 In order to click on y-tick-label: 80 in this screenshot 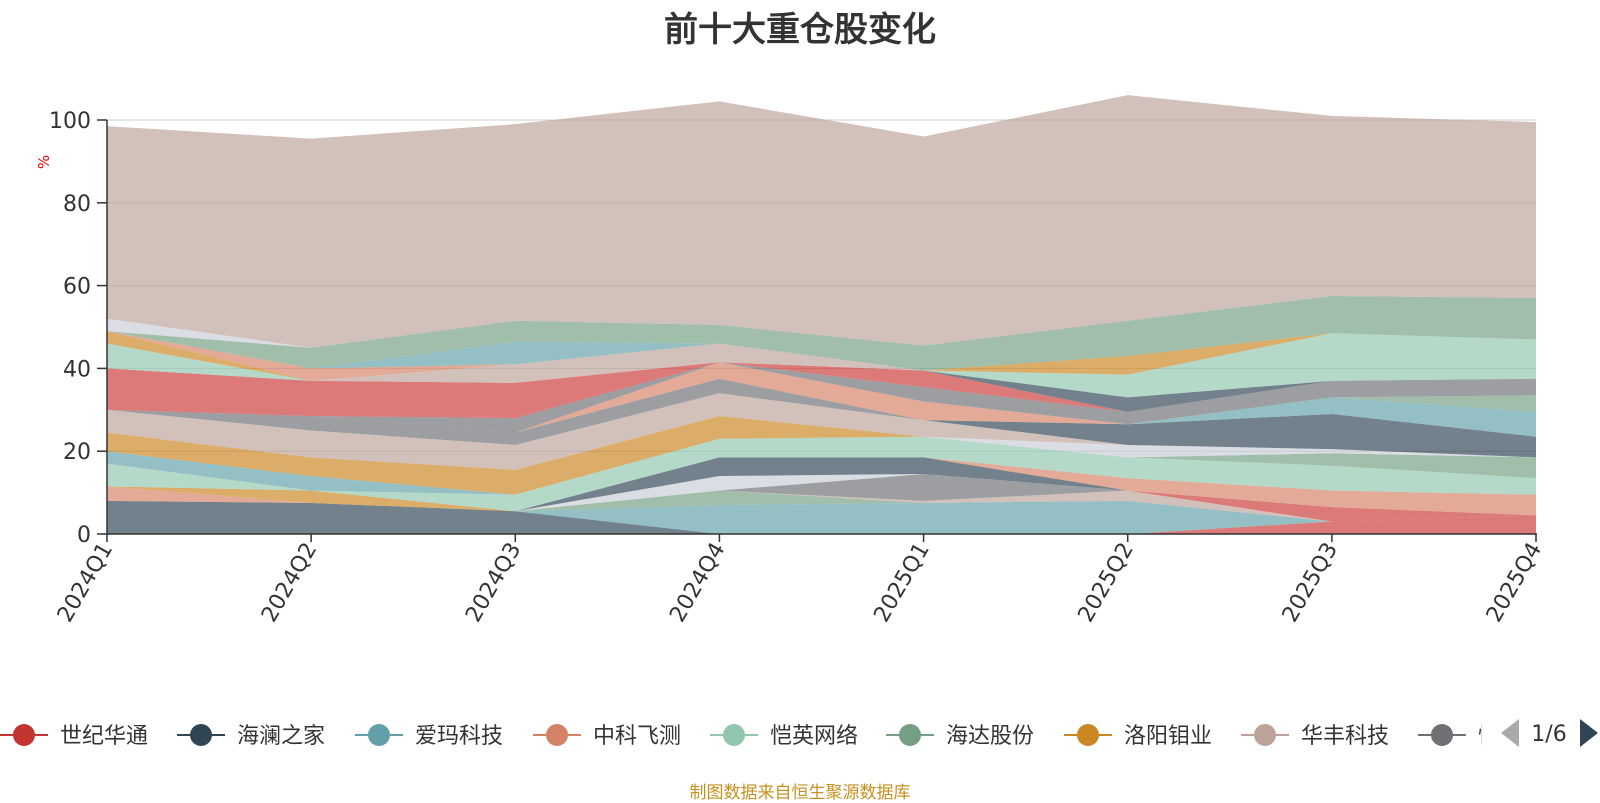, I will do `click(77, 204)`.